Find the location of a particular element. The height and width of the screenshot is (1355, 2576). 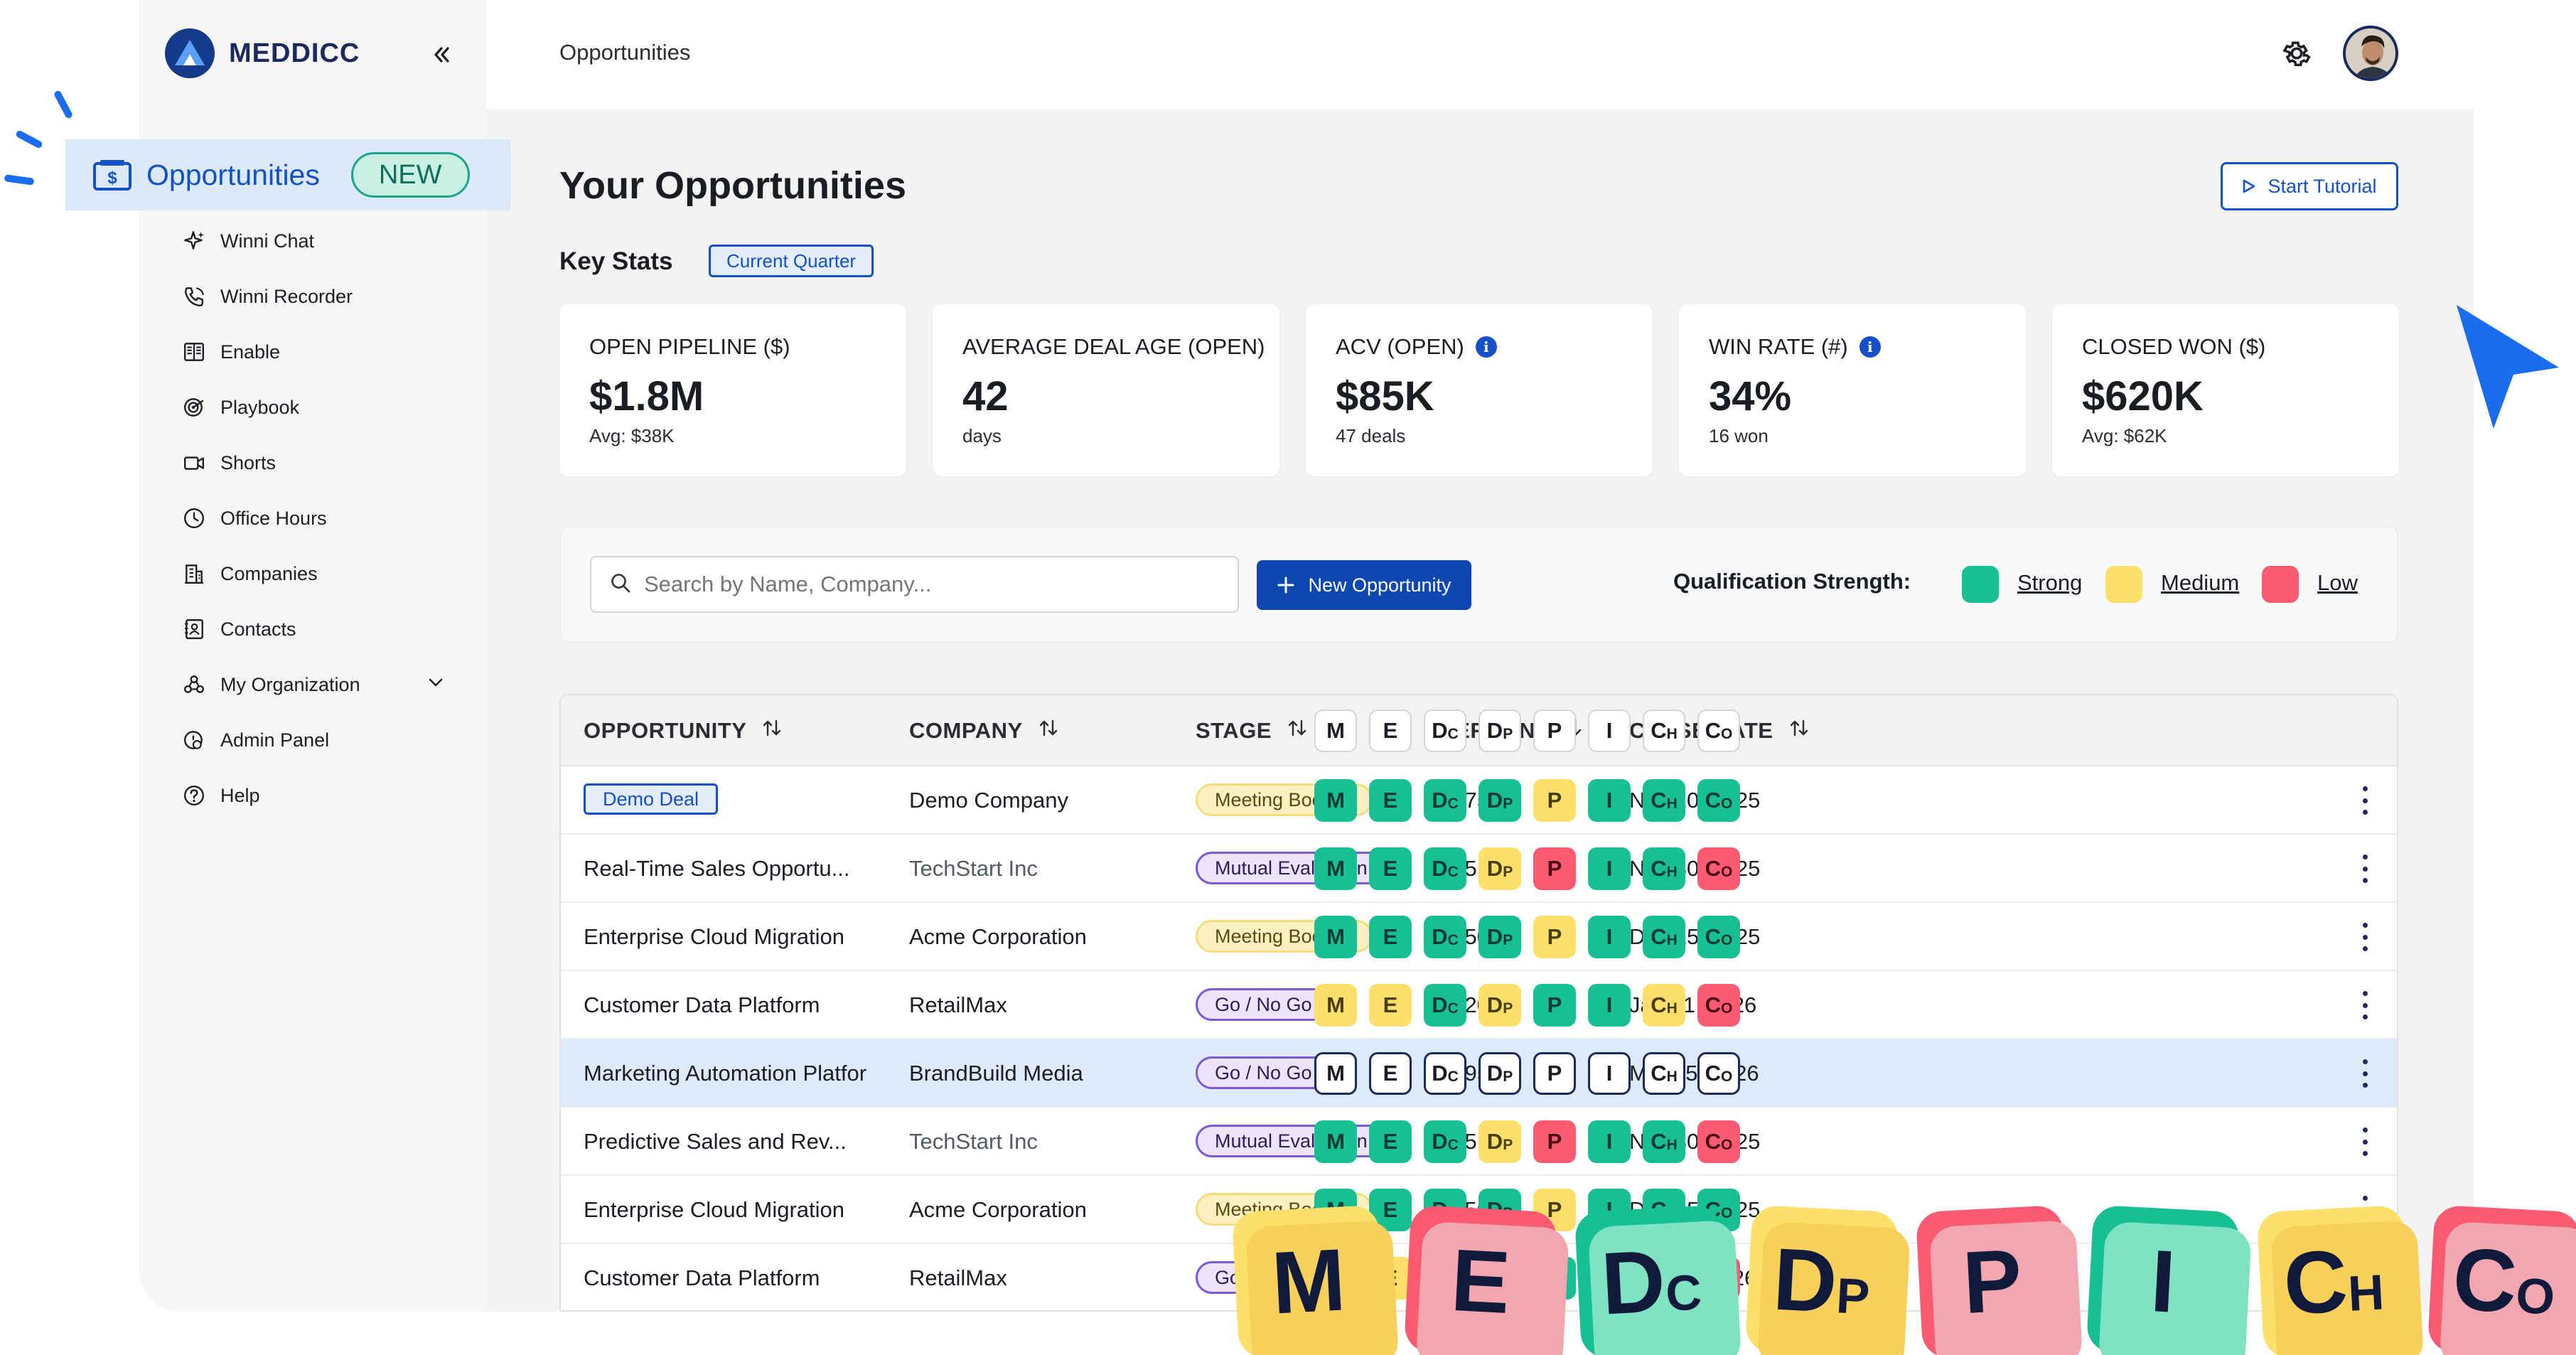

legend-strong: Strong is located at coordinates (2050, 582).